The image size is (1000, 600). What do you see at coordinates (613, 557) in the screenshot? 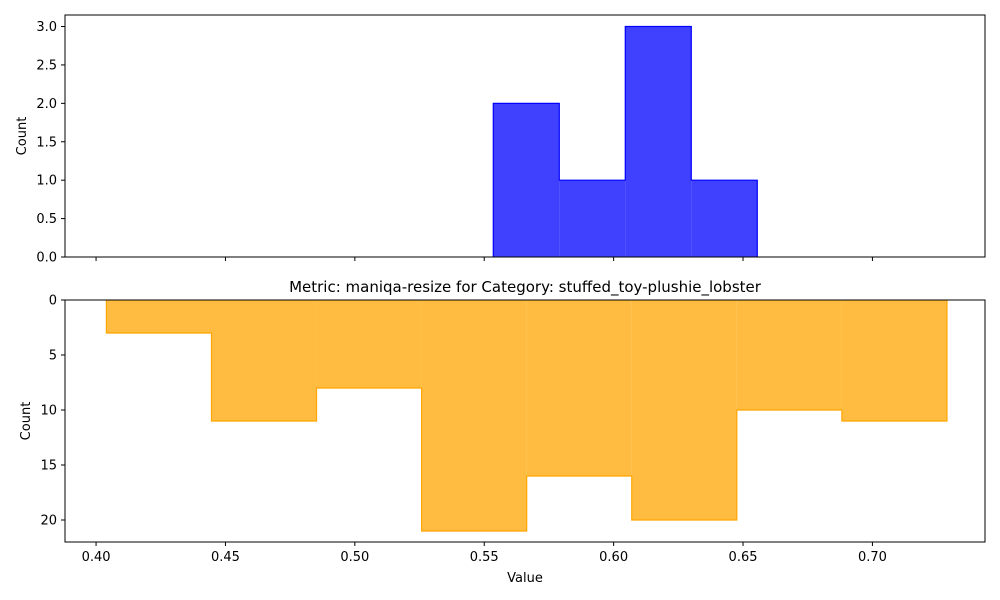
I see `bottom-x-tick-label-5: 0.60` at bounding box center [613, 557].